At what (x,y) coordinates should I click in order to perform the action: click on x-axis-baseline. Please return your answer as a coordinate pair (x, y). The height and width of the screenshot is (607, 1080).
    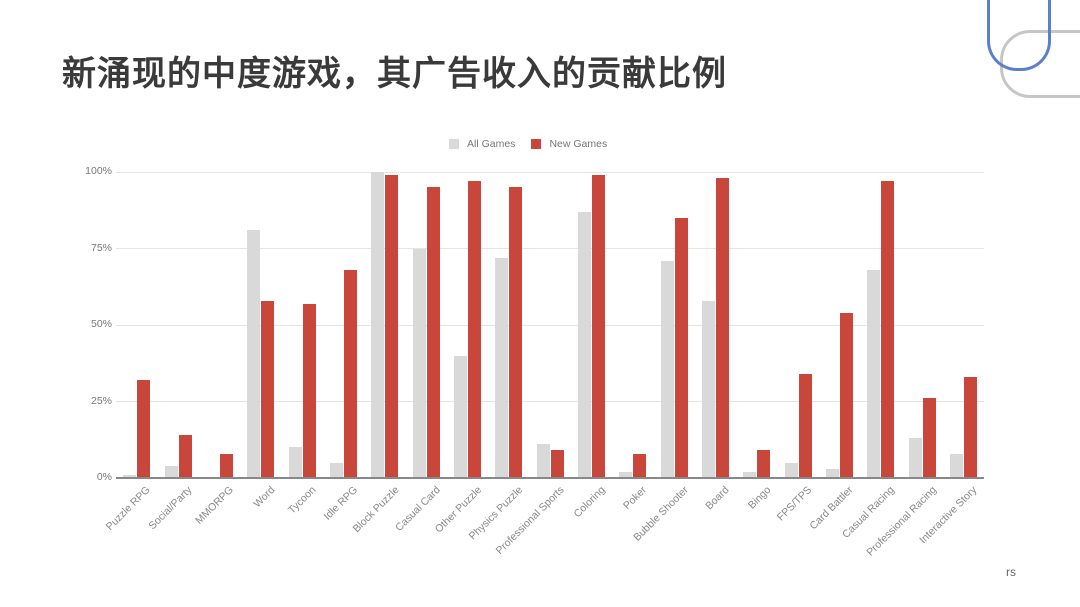
    Looking at the image, I should click on (550, 478).